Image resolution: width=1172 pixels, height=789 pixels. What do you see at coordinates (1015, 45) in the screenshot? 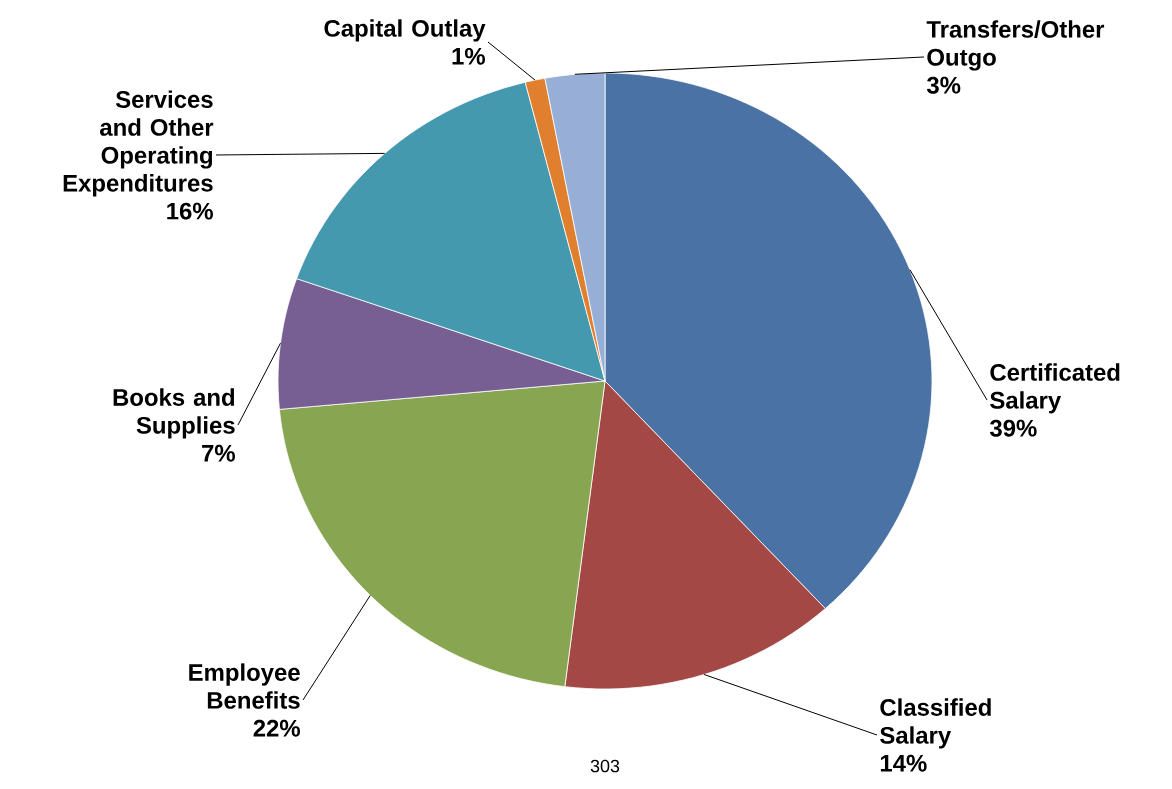
I see `slice-label: Transfers/Other Outgo` at bounding box center [1015, 45].